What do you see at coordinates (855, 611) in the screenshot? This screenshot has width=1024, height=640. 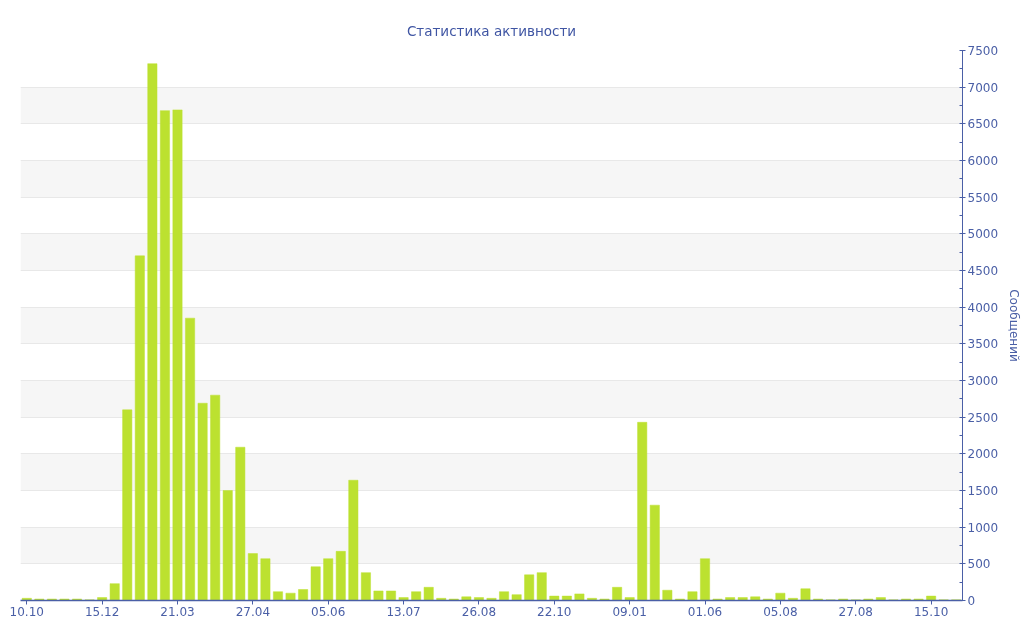 I see `x-tick-label: 27.08` at bounding box center [855, 611].